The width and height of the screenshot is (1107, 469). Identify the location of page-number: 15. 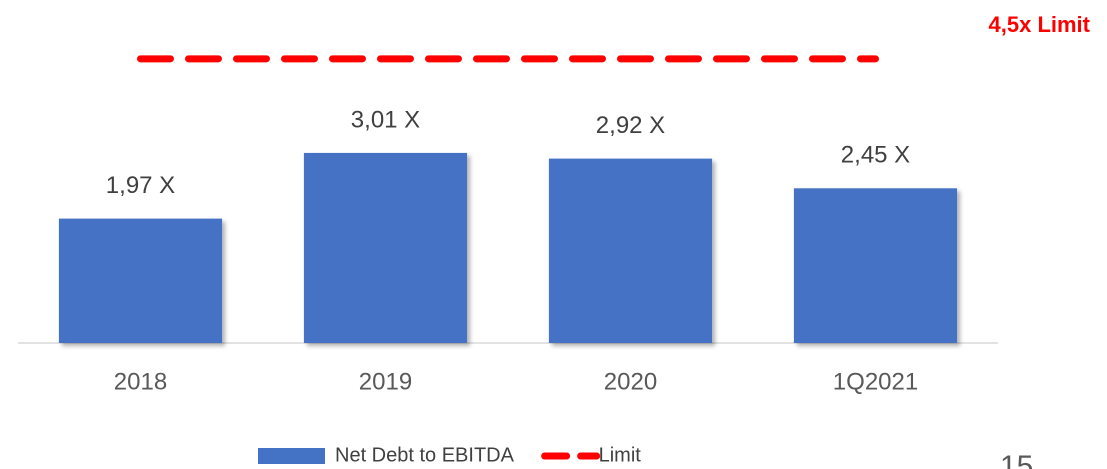
(1016, 459).